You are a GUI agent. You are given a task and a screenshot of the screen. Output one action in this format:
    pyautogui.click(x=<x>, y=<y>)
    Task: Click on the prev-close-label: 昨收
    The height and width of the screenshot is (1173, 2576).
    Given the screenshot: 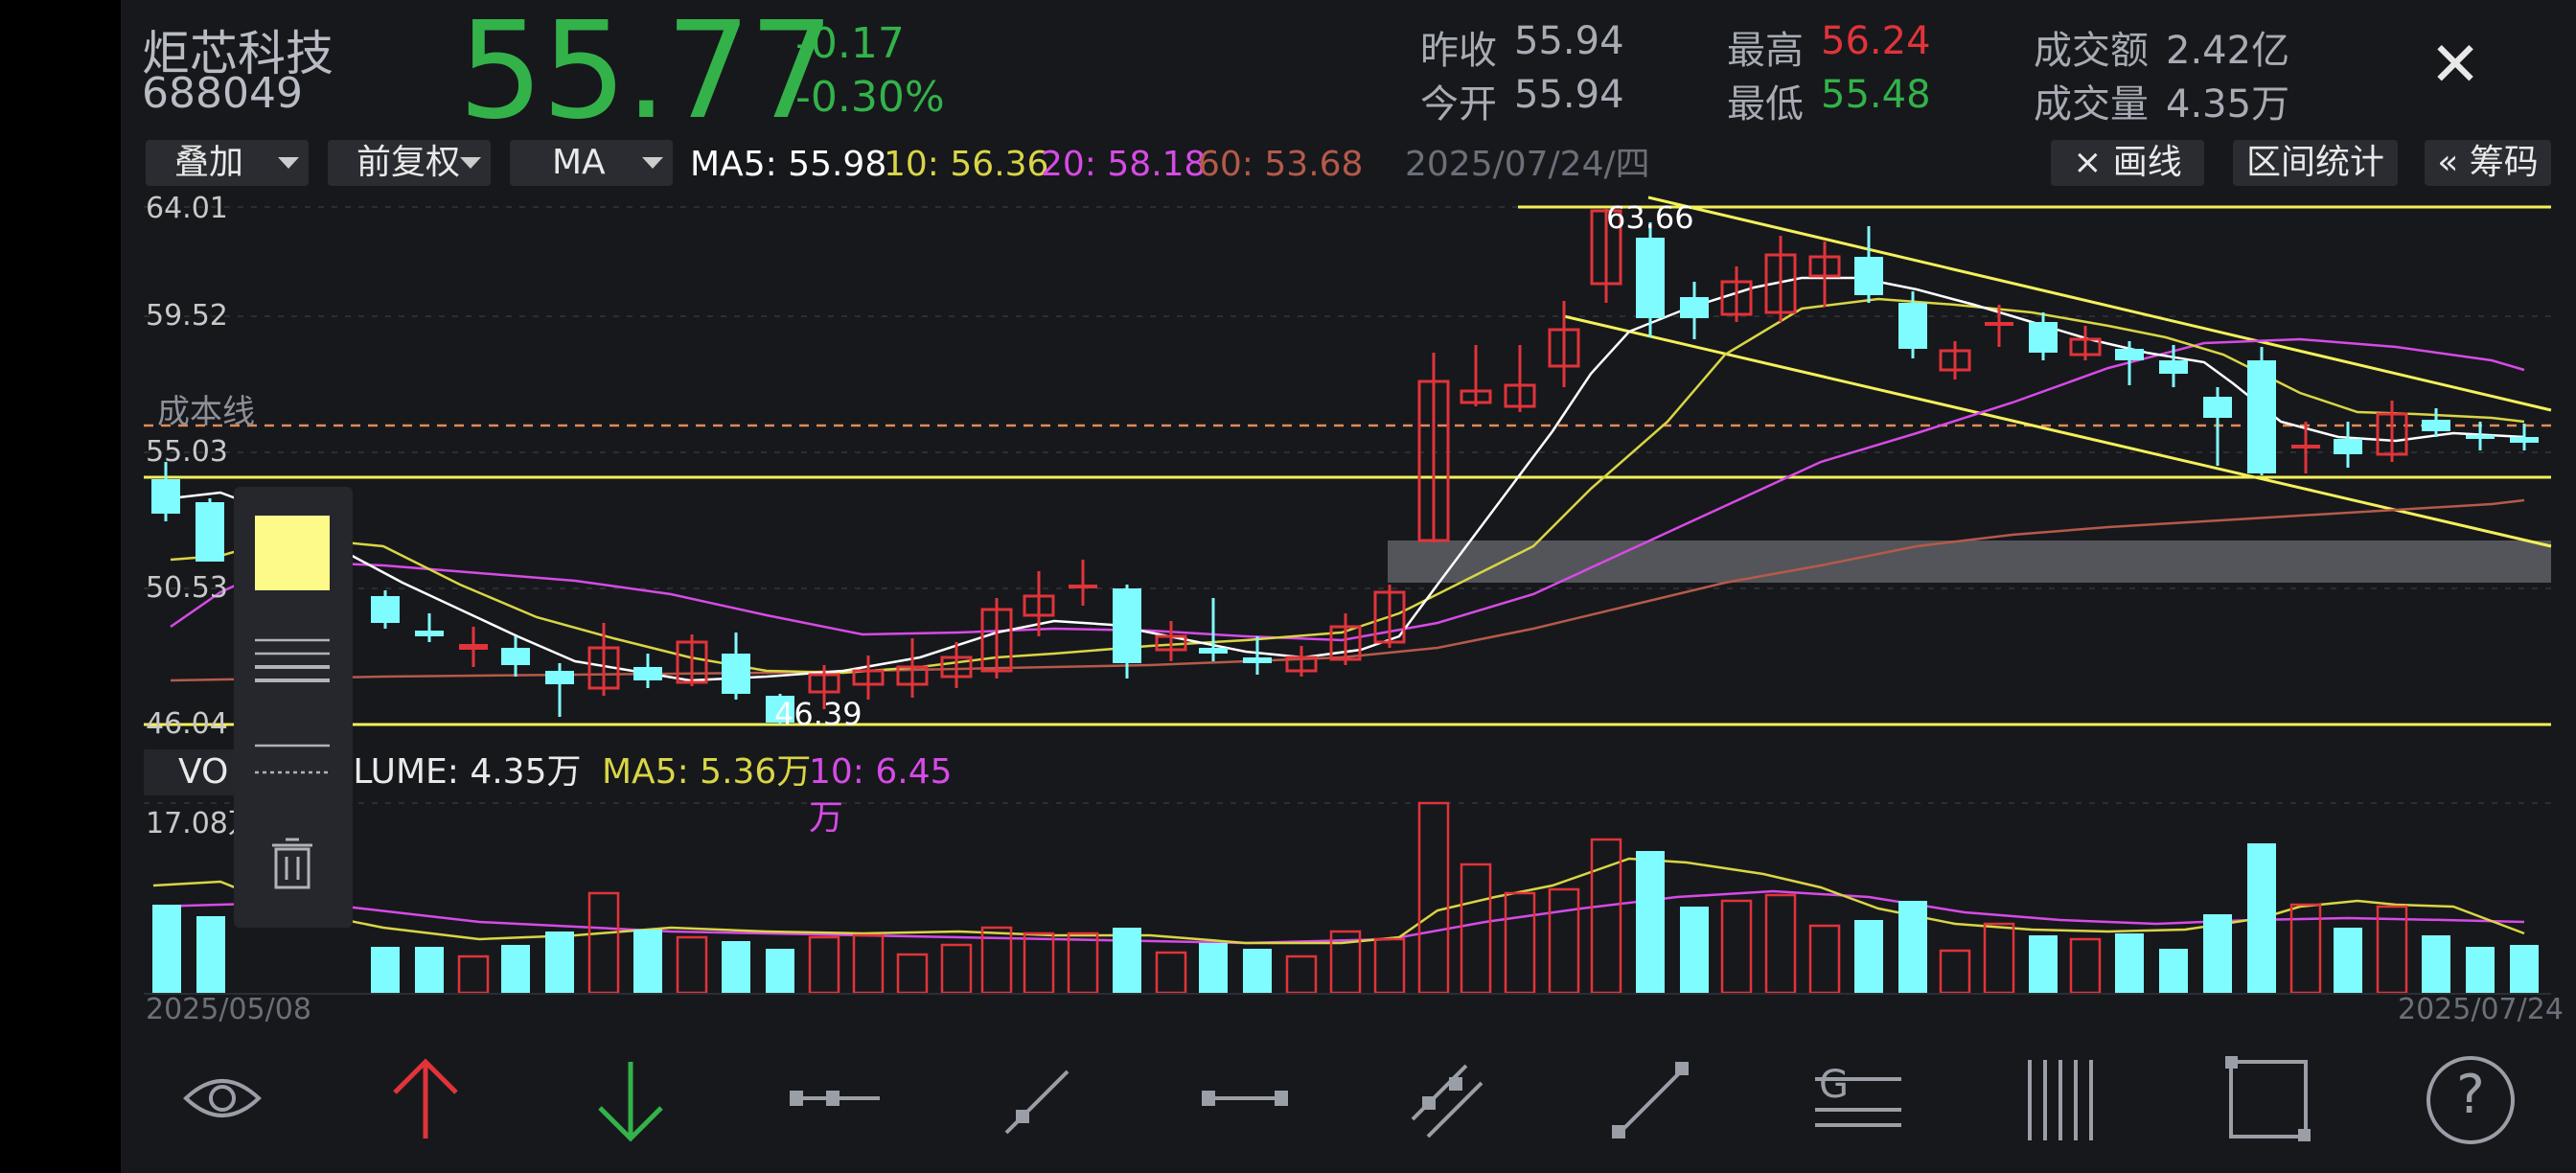 What is the action you would take?
    pyautogui.click(x=1458, y=51)
    